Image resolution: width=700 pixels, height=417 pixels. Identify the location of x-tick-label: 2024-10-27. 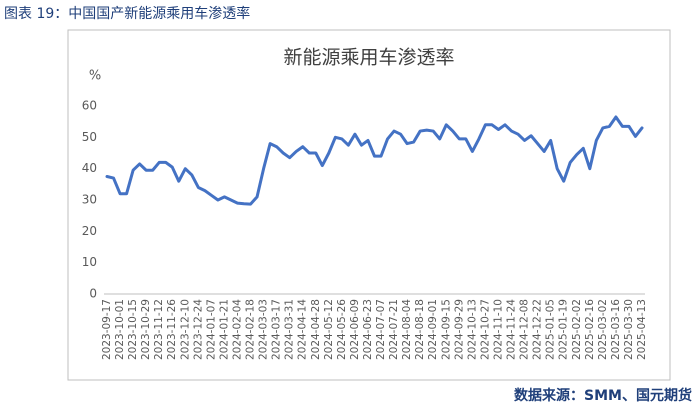
(485, 329).